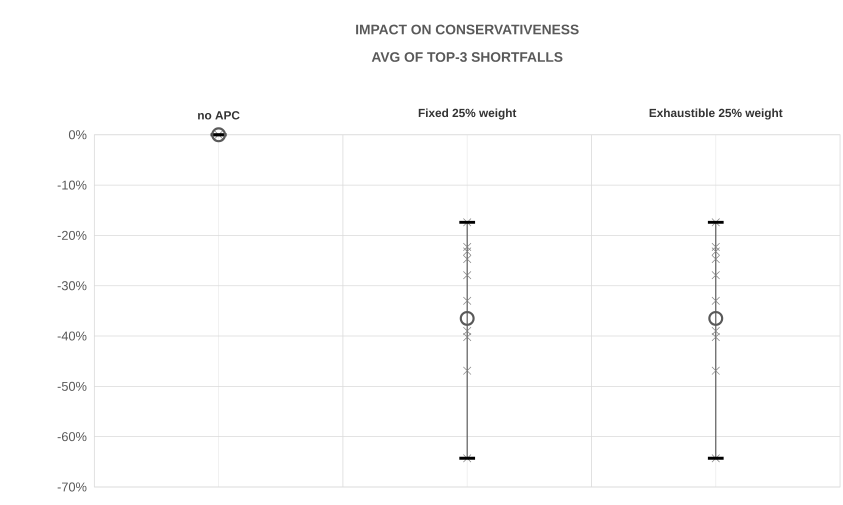  Describe the element at coordinates (77, 135) in the screenshot. I see `y-tick-label: 0%` at that location.